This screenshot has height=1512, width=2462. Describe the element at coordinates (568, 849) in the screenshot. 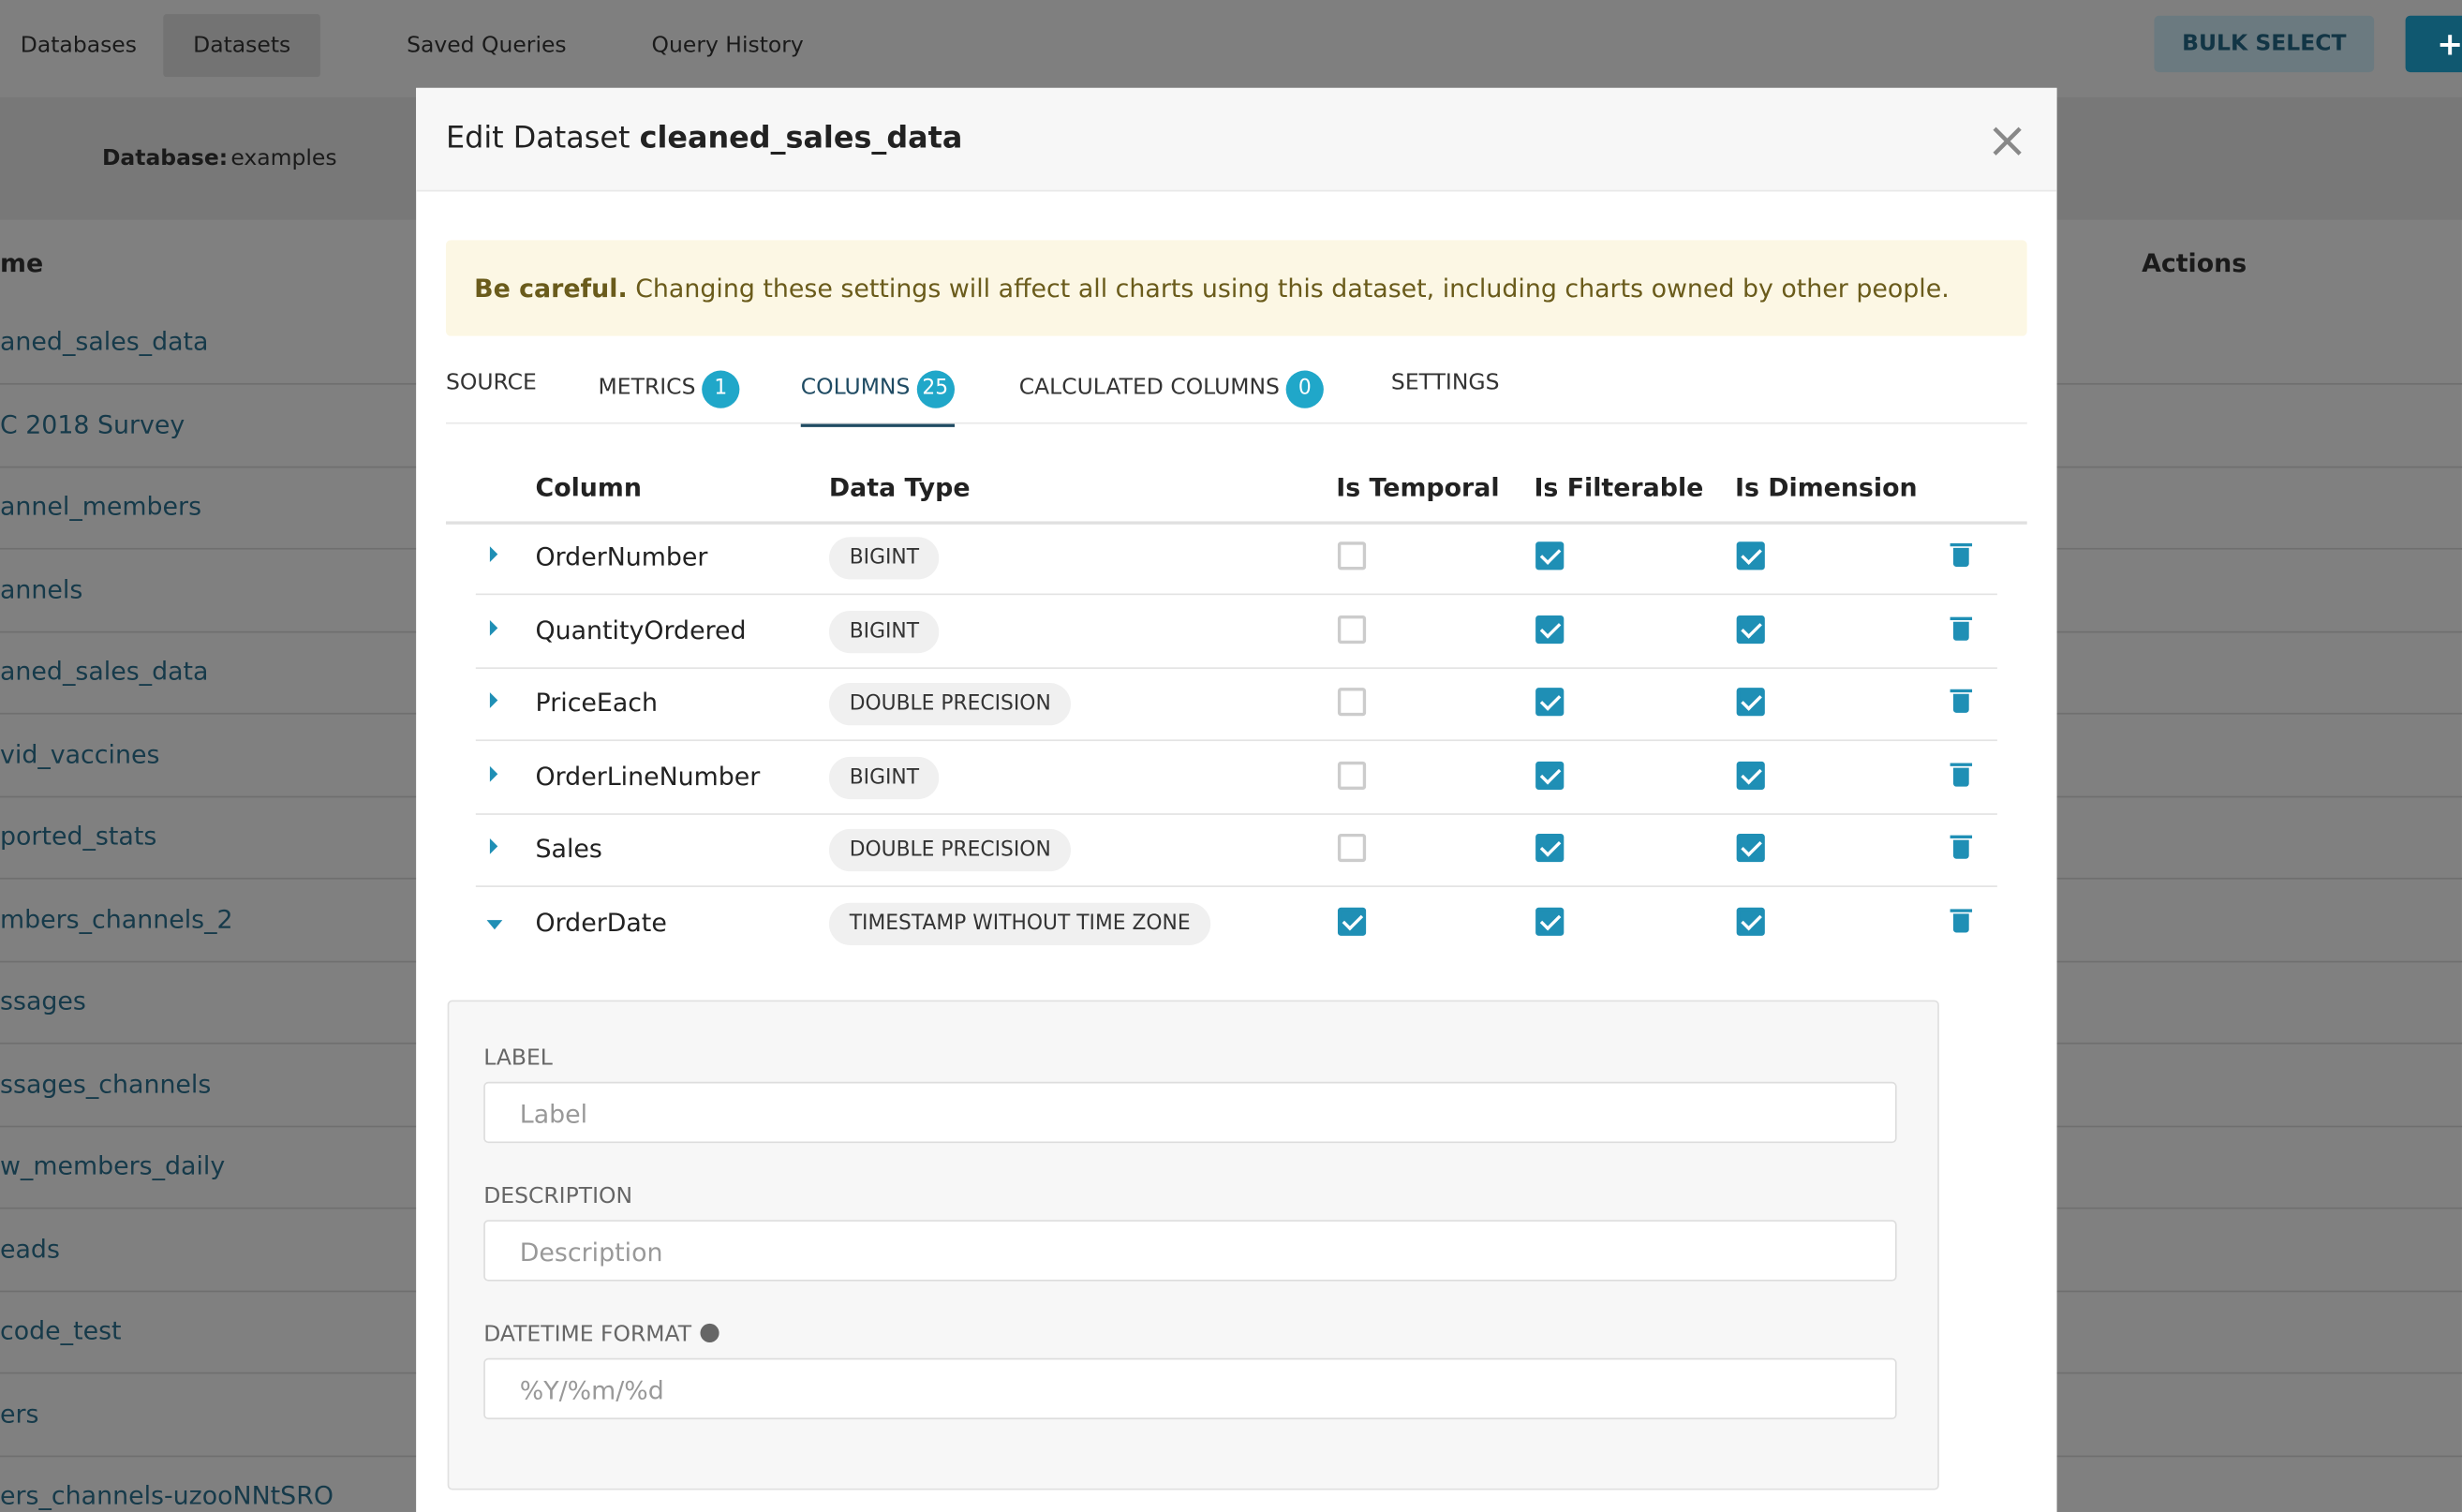

I see `column-name: Sales` at that location.